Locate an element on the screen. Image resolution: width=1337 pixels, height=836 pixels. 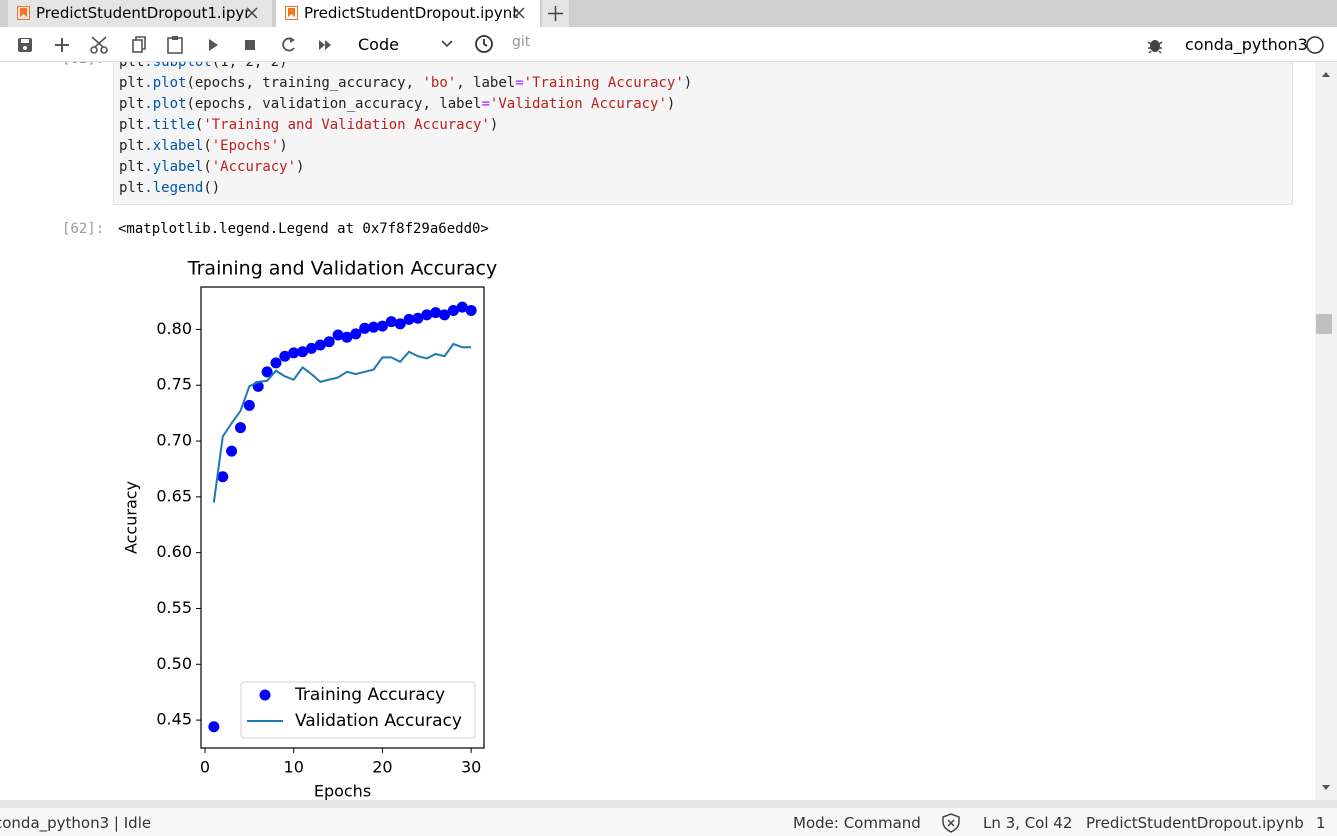
trust-icon is located at coordinates (951, 823).